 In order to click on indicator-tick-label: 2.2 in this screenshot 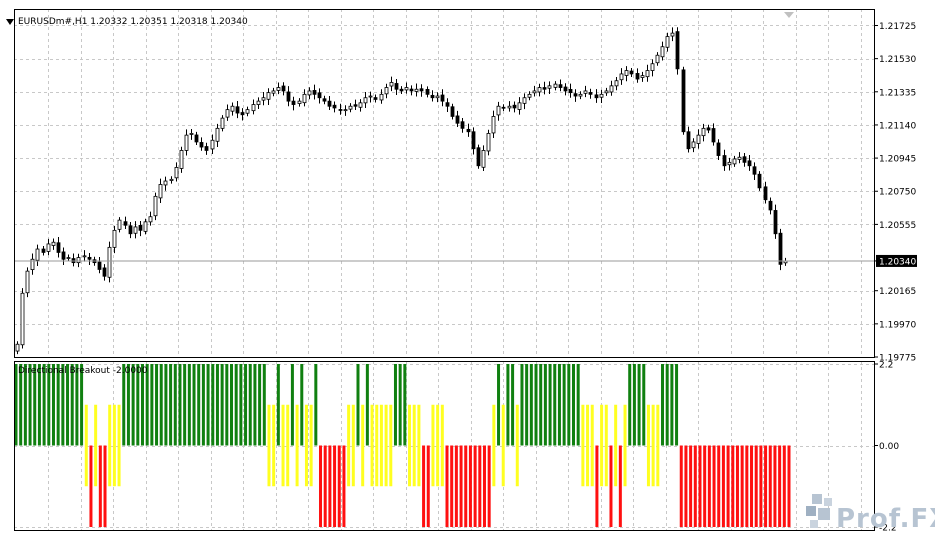, I will do `click(886, 366)`.